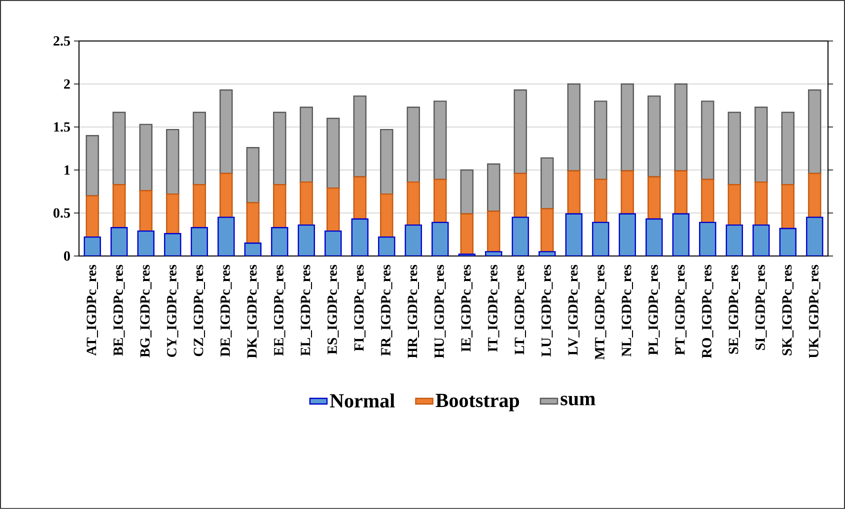  Describe the element at coordinates (547, 310) in the screenshot. I see `x-tick-label: LU_IGDPc_res` at that location.